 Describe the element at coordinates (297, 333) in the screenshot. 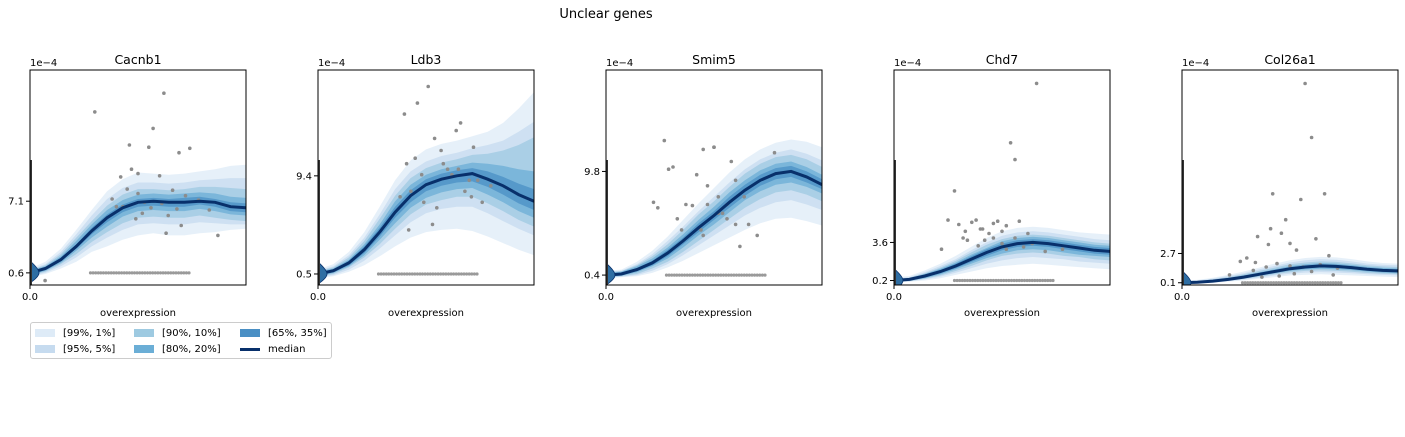

I see `legend-label-65-35: [65%, 35%]` at that location.